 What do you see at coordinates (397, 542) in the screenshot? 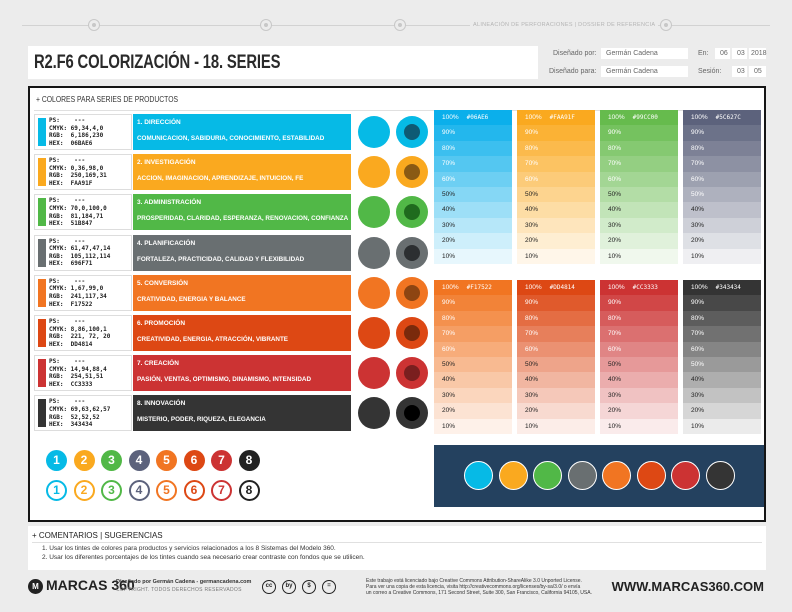
I see `divider` at bounding box center [397, 542].